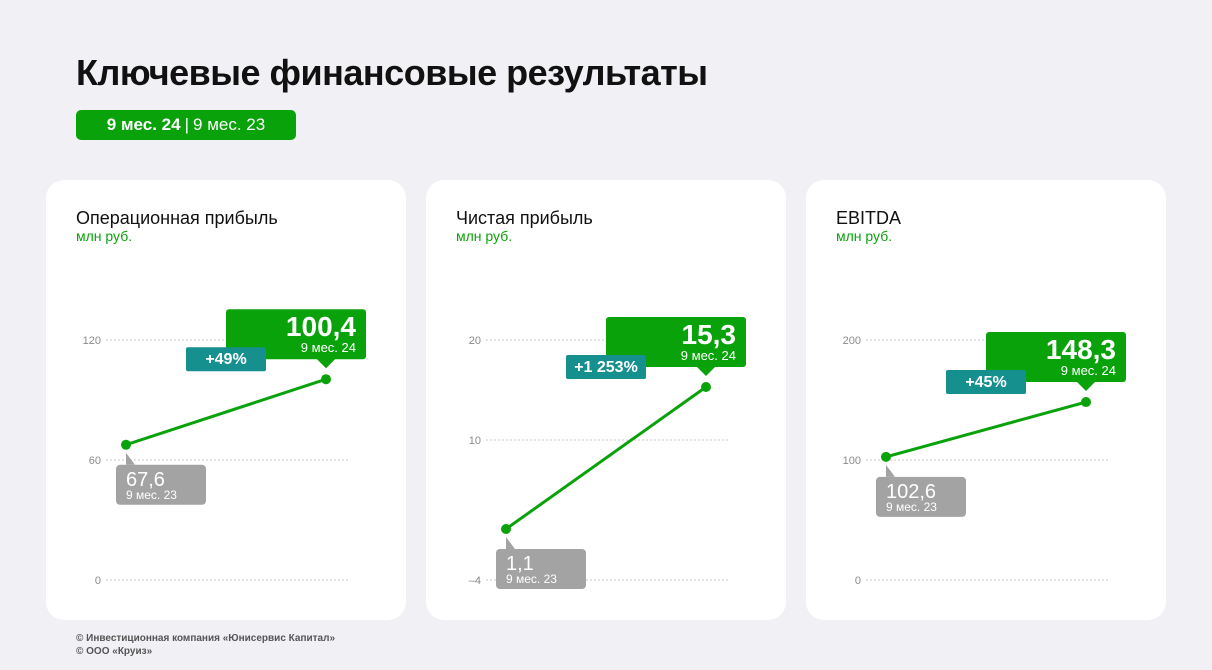 The width and height of the screenshot is (1212, 670). I want to click on previous-value-label: 102,6, so click(911, 492).